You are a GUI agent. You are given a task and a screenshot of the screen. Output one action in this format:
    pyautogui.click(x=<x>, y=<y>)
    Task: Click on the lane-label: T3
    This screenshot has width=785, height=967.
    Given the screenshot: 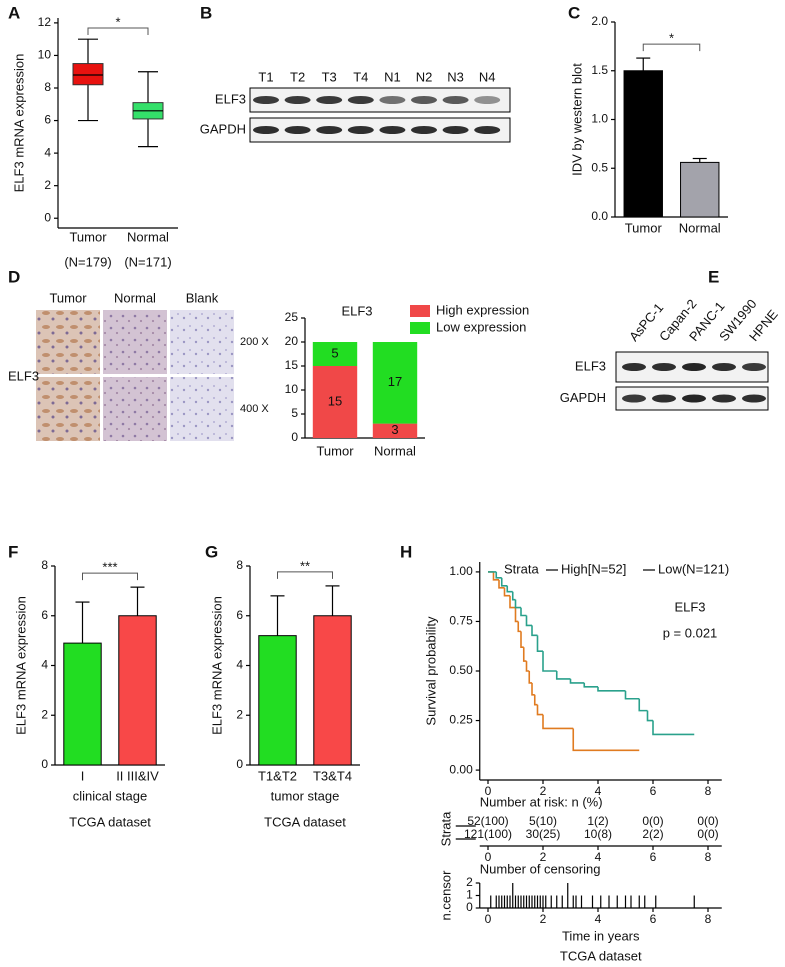 What is the action you would take?
    pyautogui.click(x=329, y=76)
    